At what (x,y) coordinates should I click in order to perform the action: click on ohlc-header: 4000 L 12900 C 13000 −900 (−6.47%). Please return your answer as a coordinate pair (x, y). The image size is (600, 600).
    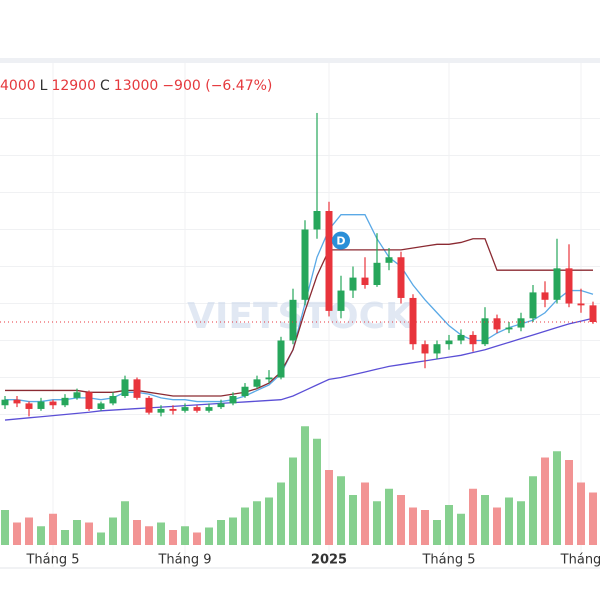
    Looking at the image, I should click on (138, 86).